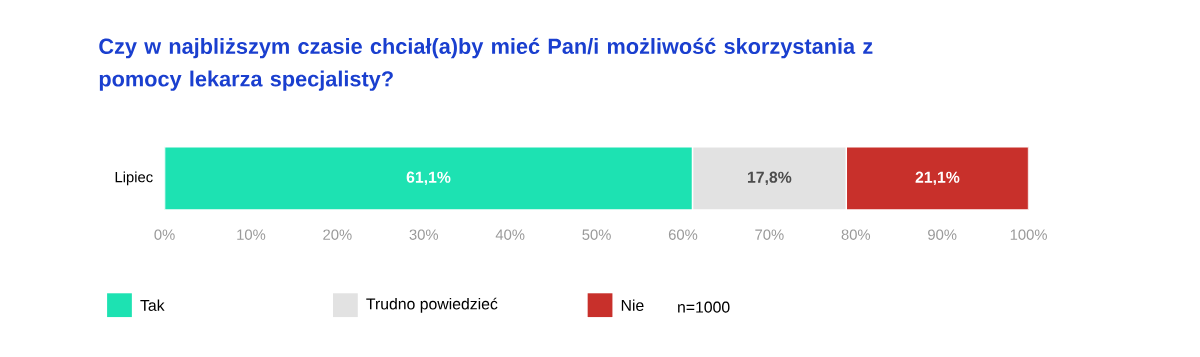 Image resolution: width=1200 pixels, height=357 pixels. What do you see at coordinates (251, 235) in the screenshot?
I see `x-tick-label: 10%` at bounding box center [251, 235].